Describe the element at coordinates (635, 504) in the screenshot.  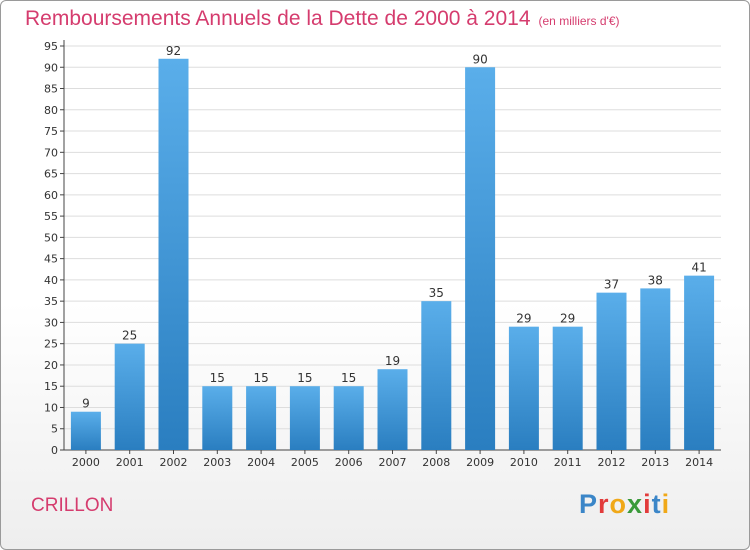
I see `brand-letter: x` at that location.